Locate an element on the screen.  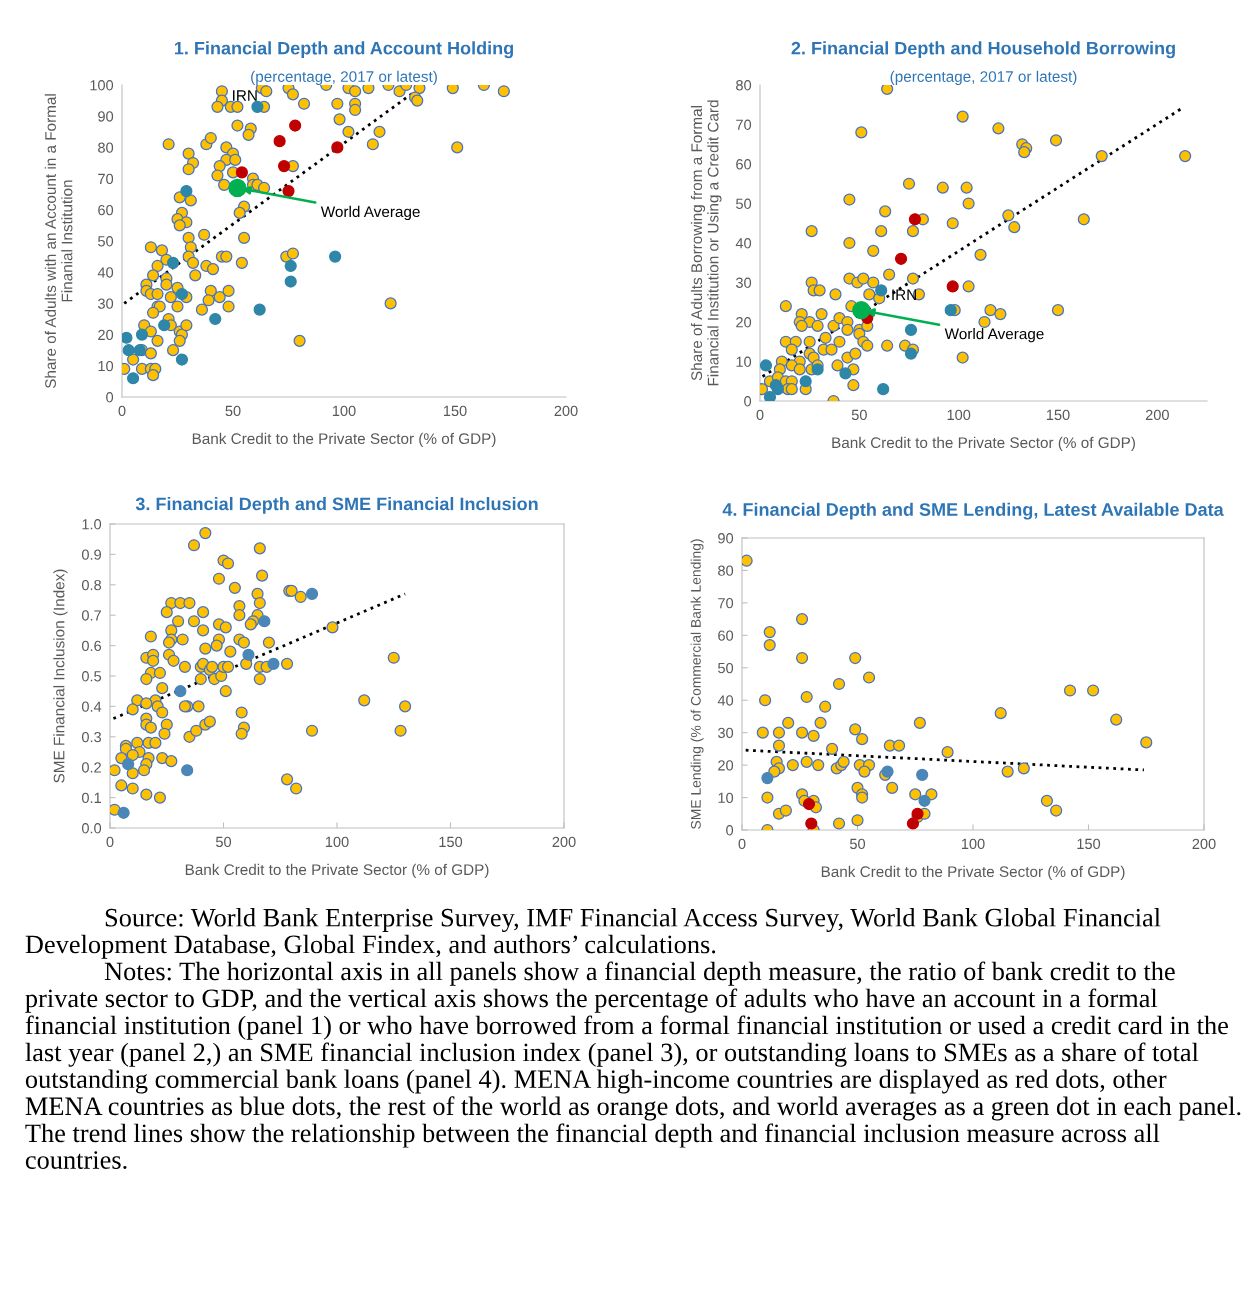
y-tick-label: 0.3 is located at coordinates (91, 737).